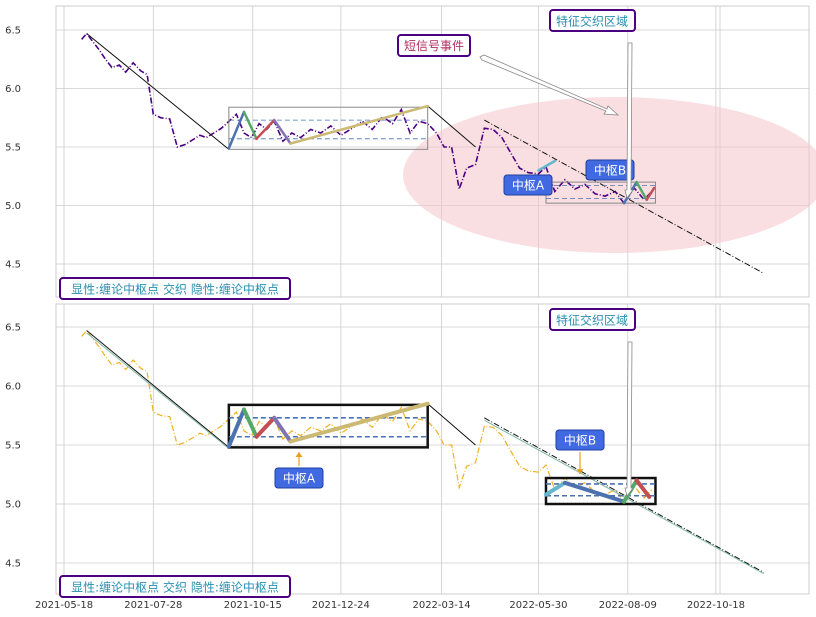 The height and width of the screenshot is (617, 816). What do you see at coordinates (441, 605) in the screenshot?
I see `x-tick-label: 2022-03-14` at bounding box center [441, 605].